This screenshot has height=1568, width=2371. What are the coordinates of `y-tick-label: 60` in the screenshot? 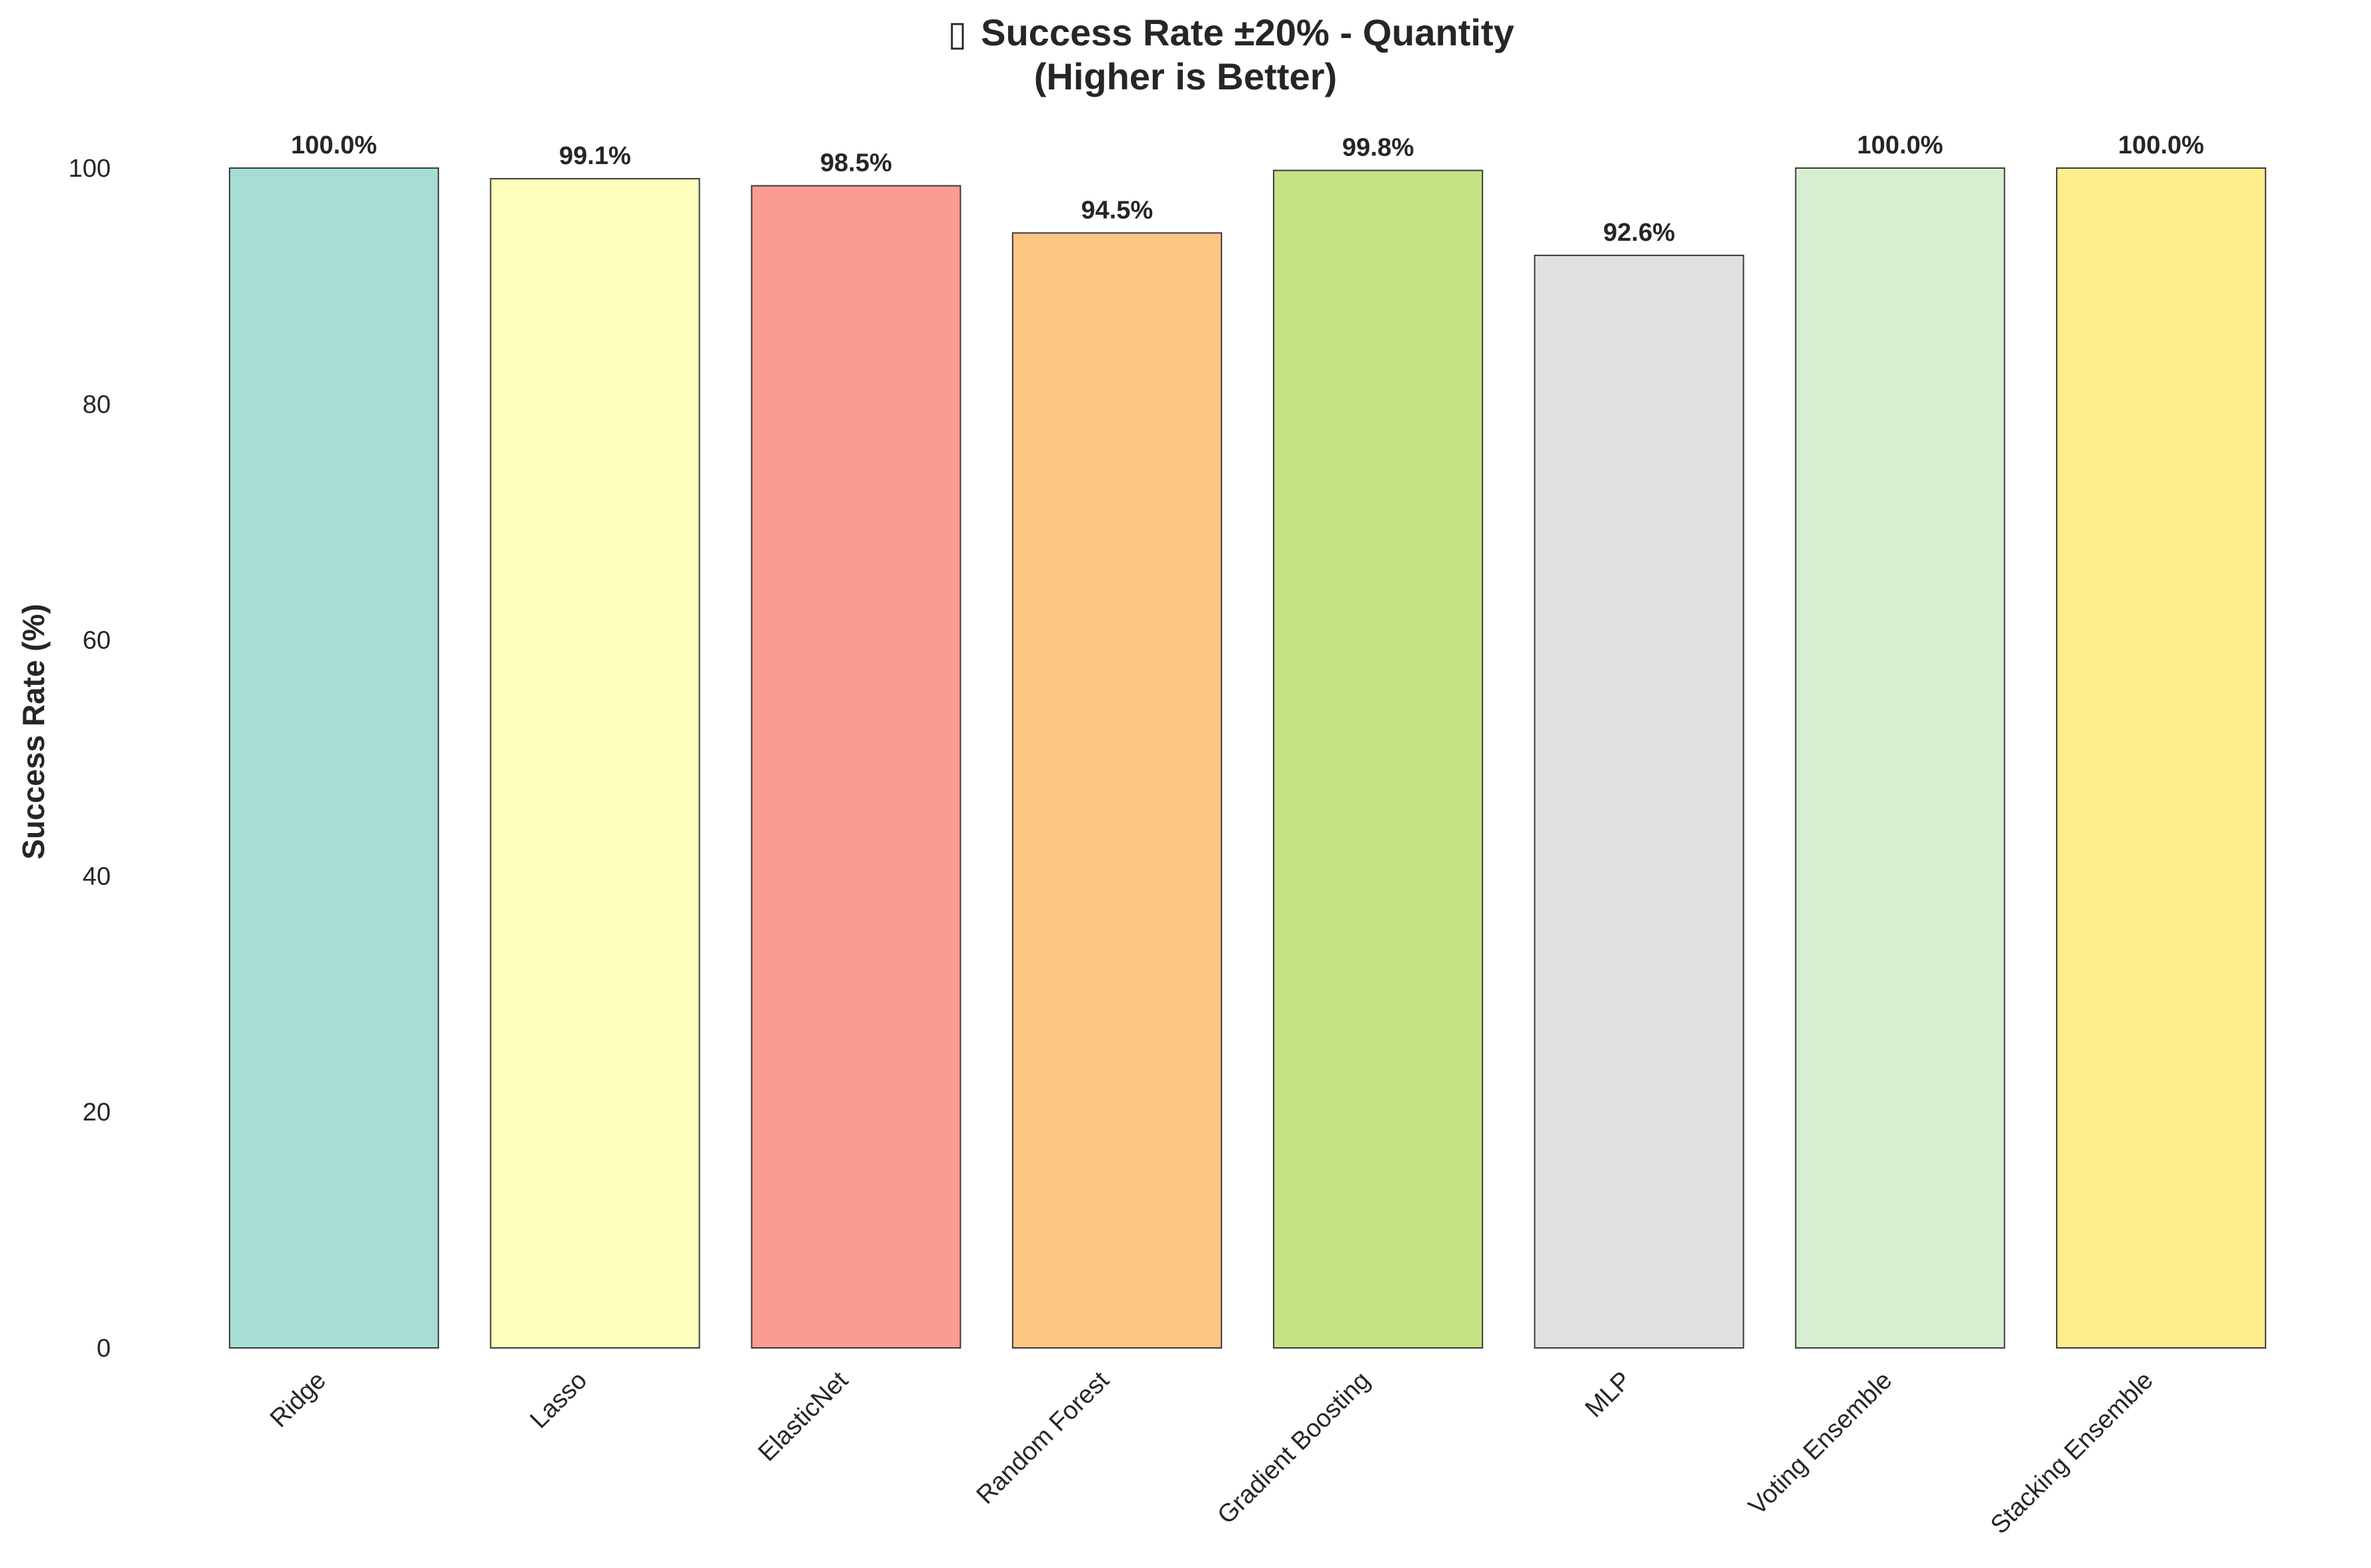 It's located at (97, 641).